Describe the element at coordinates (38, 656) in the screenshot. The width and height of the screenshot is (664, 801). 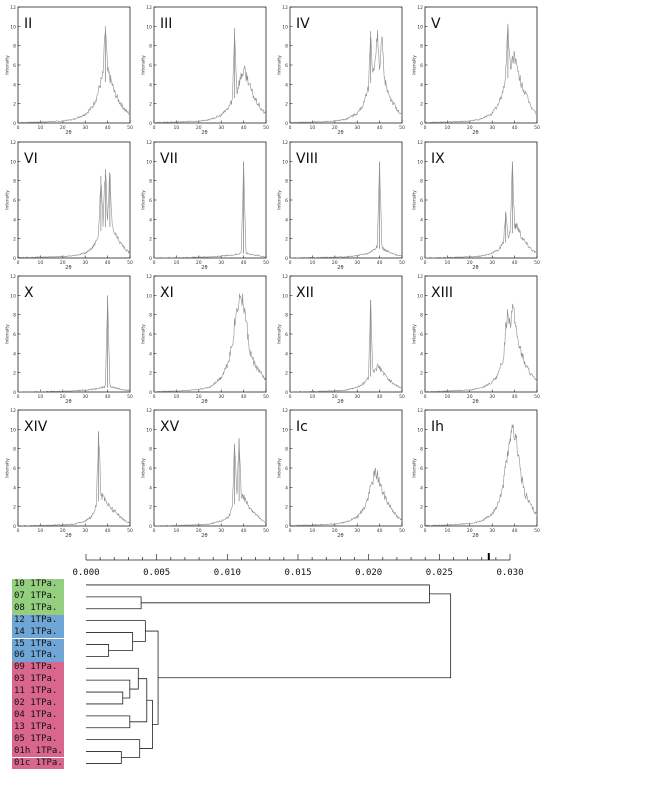
I see `dendro-leaf-label: 06 1TPa.` at that location.